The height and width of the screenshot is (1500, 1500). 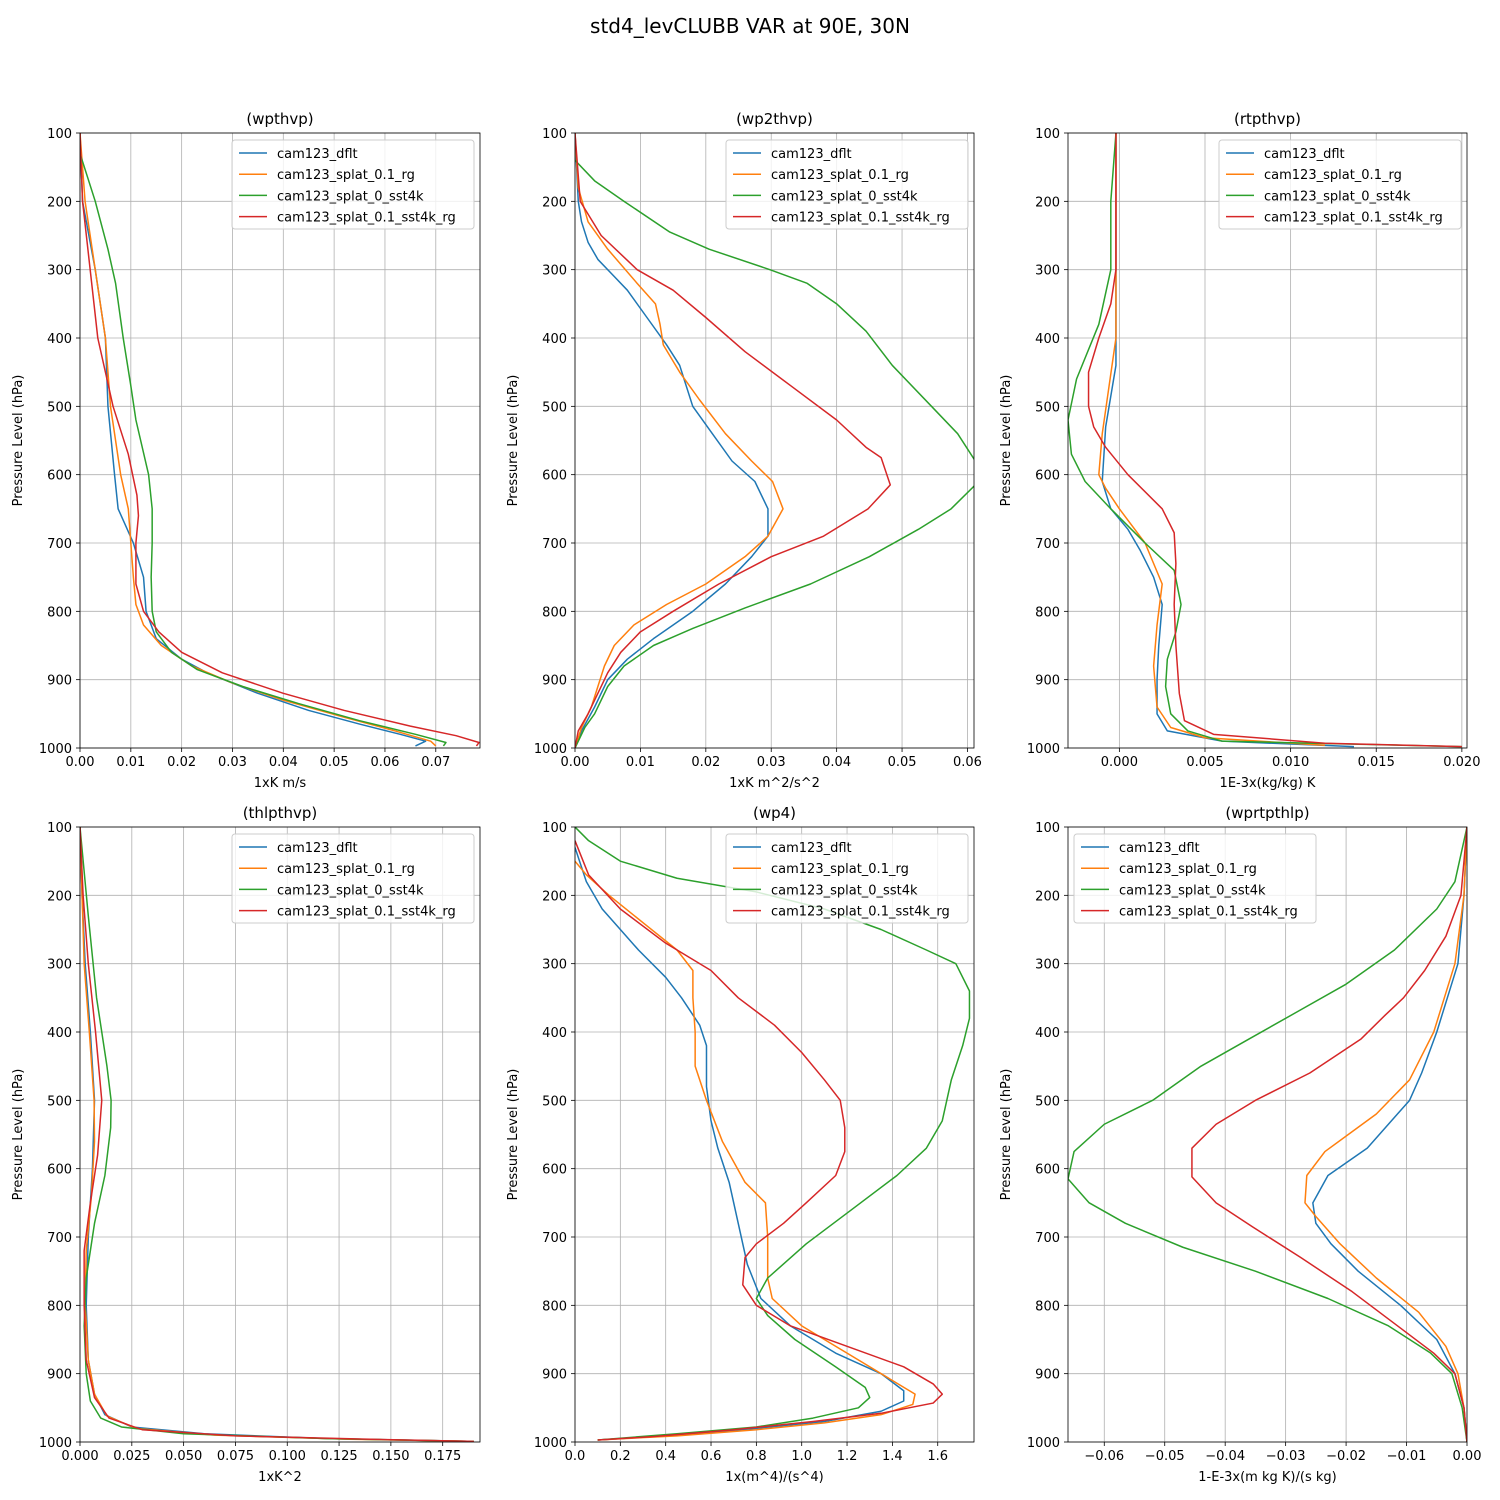 I want to click on x-tick-label: −0.06, so click(x=1104, y=1456).